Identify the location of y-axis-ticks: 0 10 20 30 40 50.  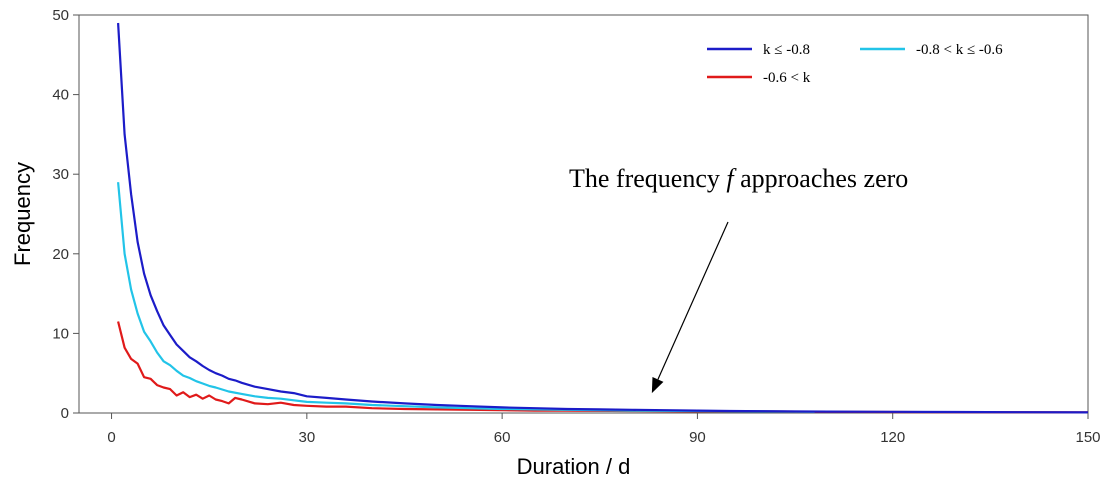
(65, 214).